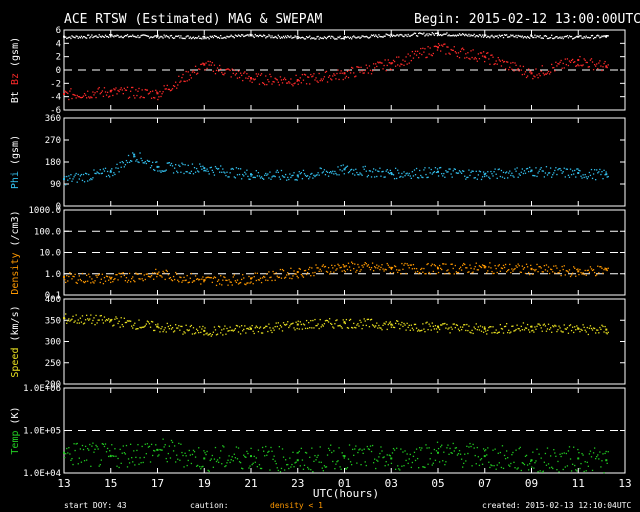 The height and width of the screenshot is (512, 640). I want to click on x-tick-label-7: 03, so click(391, 483).